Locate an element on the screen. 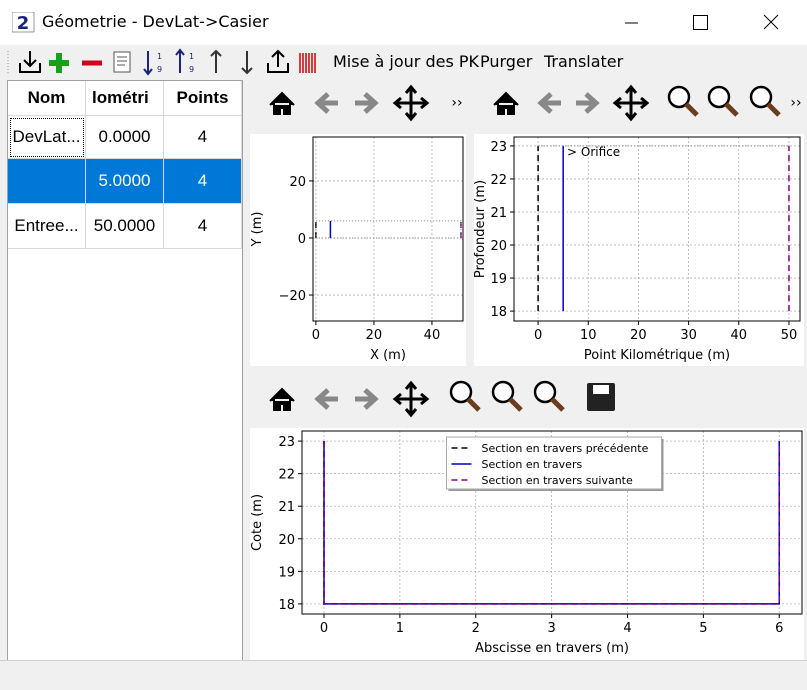 Image resolution: width=807 pixels, height=690 pixels. app-icon: 2 is located at coordinates (23, 23).